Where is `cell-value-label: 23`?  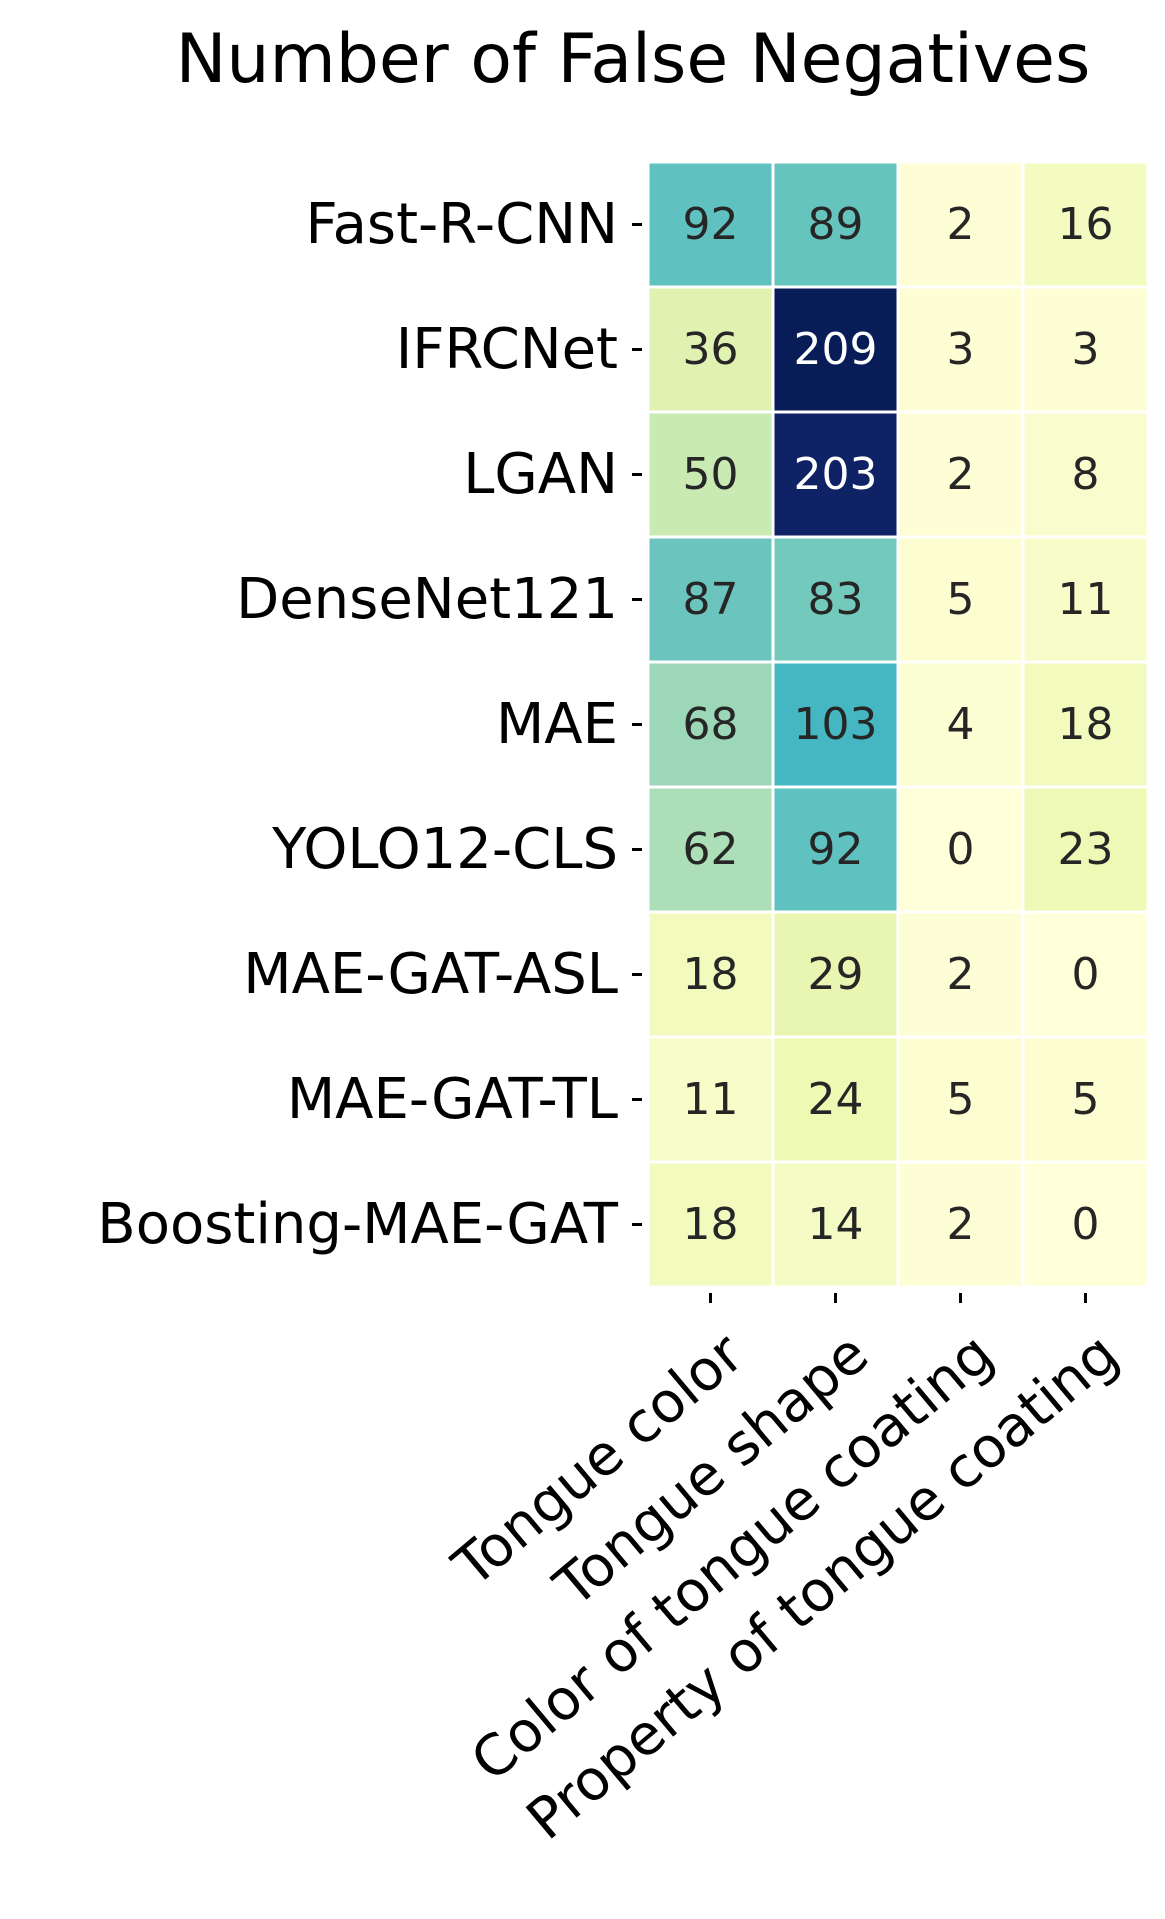
cell-value-label: 23 is located at coordinates (1086, 849).